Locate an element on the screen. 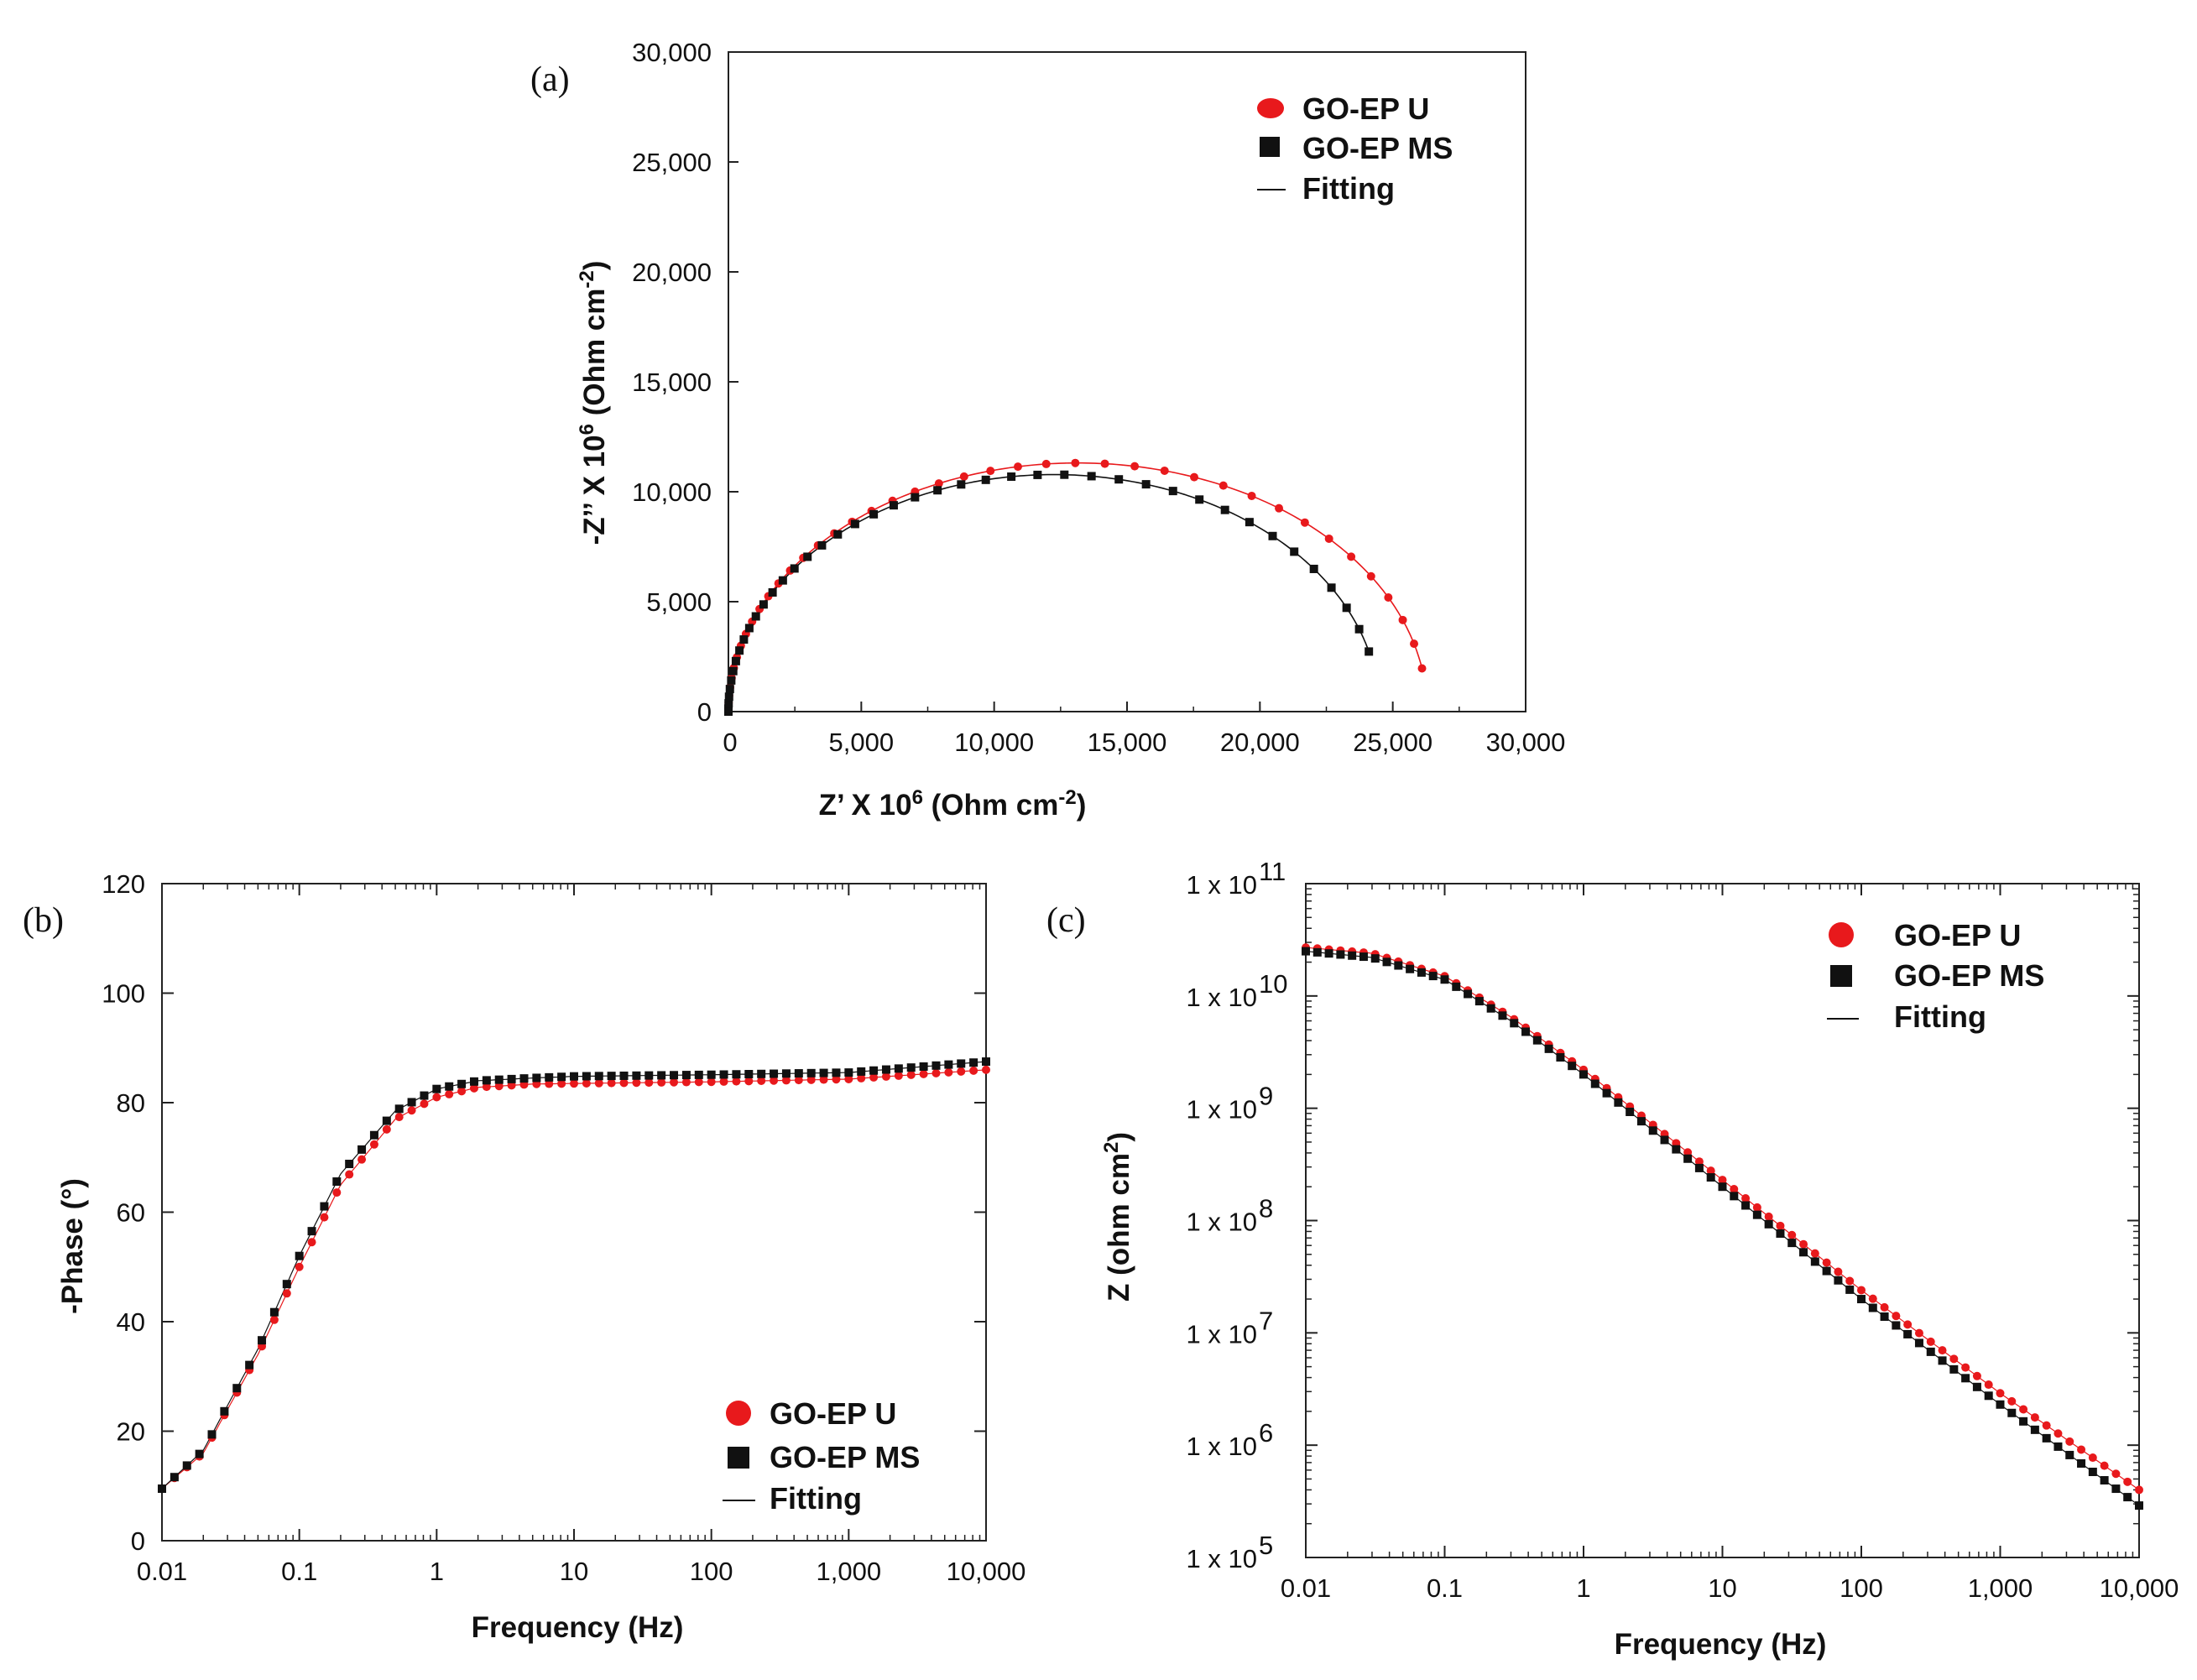 The image size is (2197, 1680). panel-b-y-tick-label: 100 is located at coordinates (123, 994).